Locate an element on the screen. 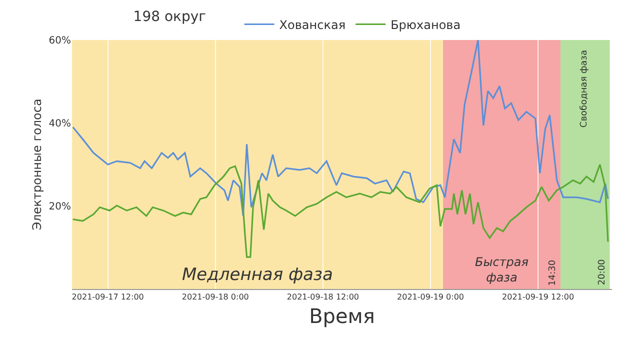 Image resolution: width=620 pixels, height=361 pixels. x-tick-label: 2021-09-19 0:00 is located at coordinates (430, 297).